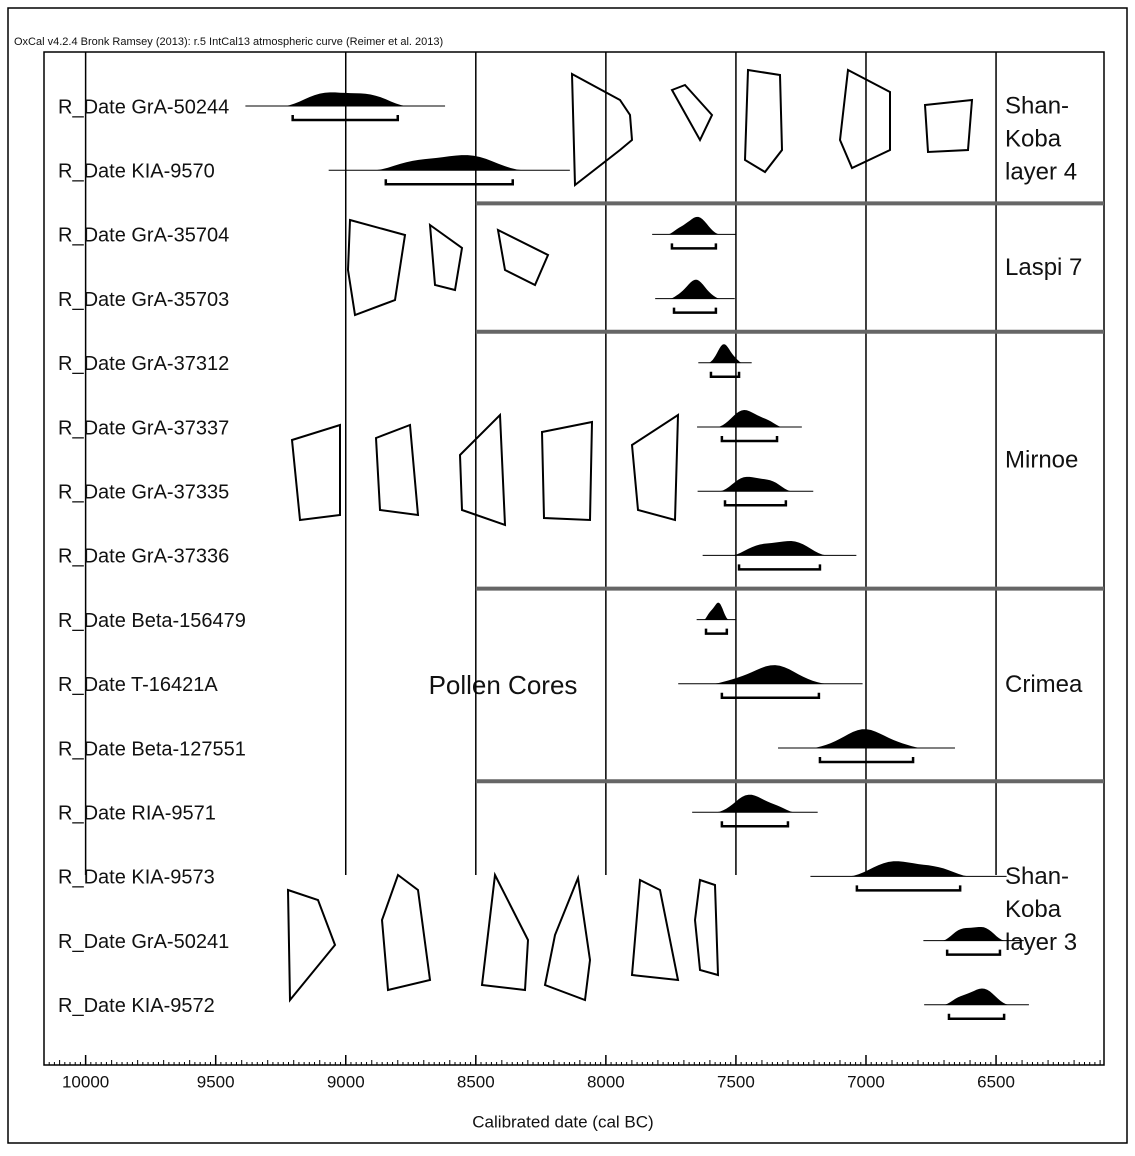  I want to click on row-label: R_Date KIA-9573, so click(136, 878).